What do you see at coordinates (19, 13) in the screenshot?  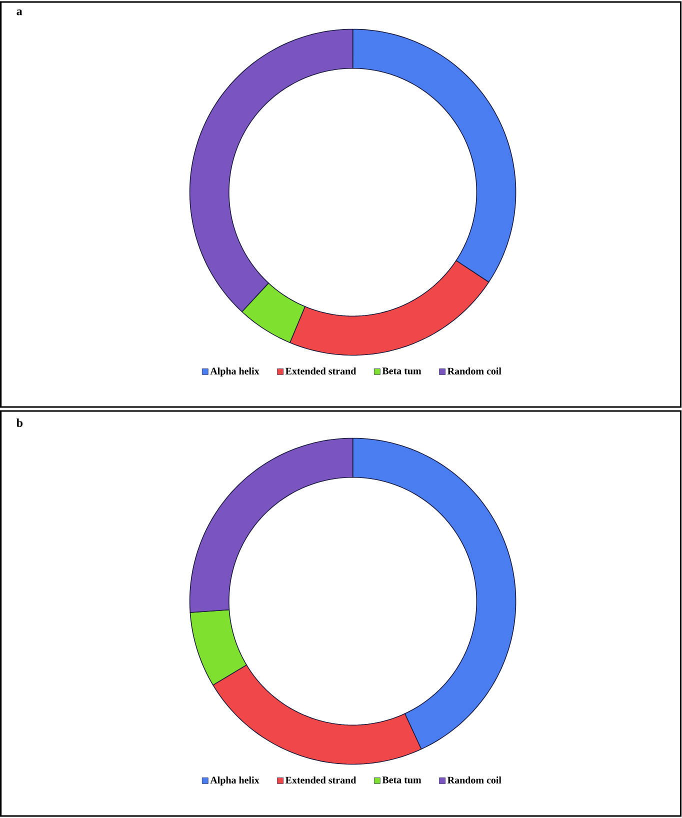 I see `text: a` at bounding box center [19, 13].